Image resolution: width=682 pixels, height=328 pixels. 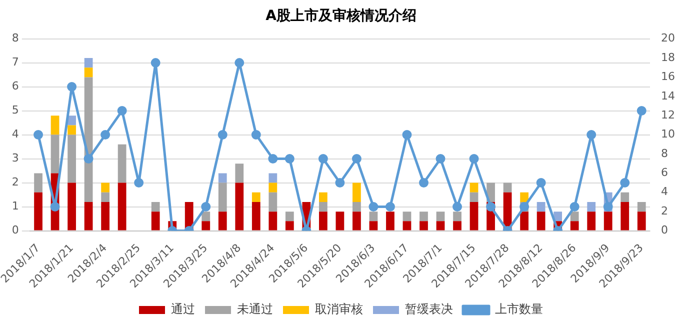 What do you see at coordinates (183, 309) in the screenshot?
I see `legend-label: 通过` at bounding box center [183, 309].